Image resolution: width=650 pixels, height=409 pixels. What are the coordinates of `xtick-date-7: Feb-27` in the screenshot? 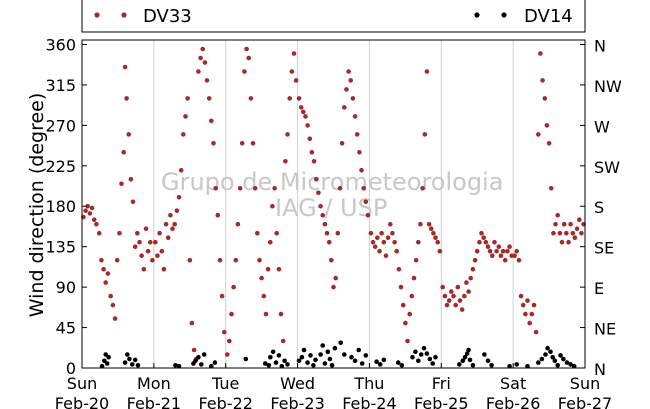 It's located at (585, 401).